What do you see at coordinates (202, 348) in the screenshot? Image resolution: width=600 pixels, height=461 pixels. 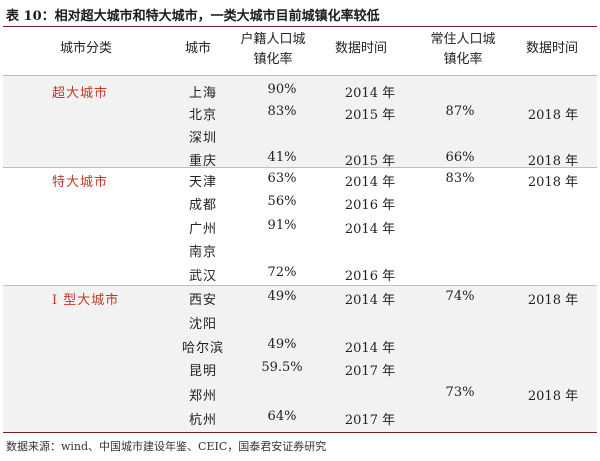 I see `cell-city: 哈尔滨` at bounding box center [202, 348].